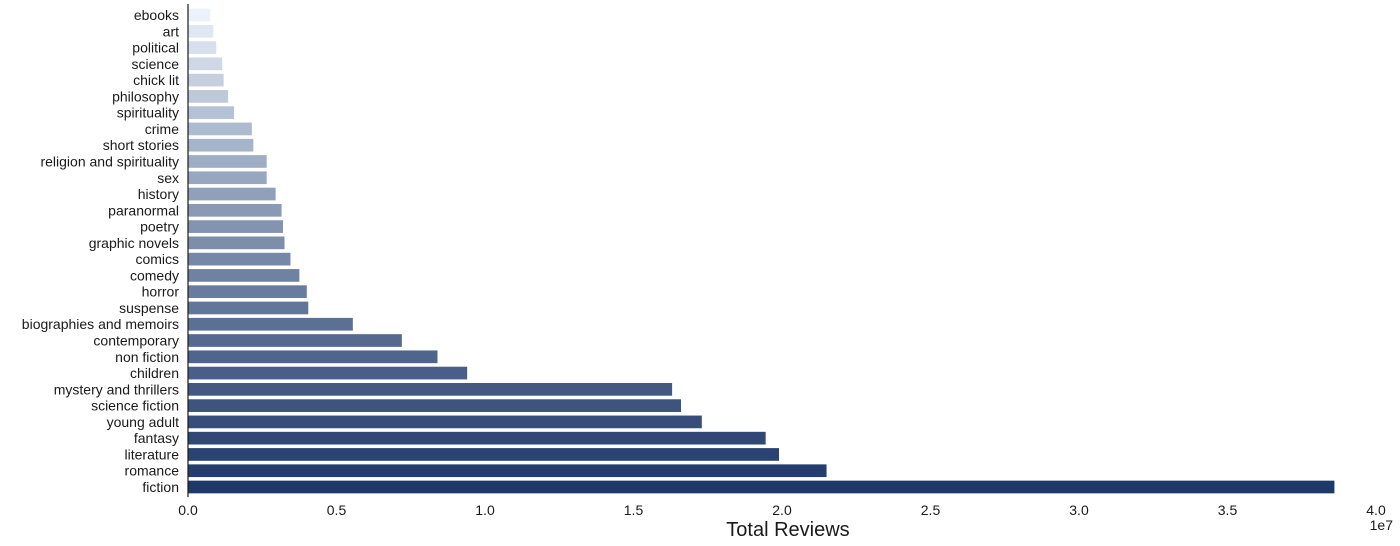  Describe the element at coordinates (244, 275) in the screenshot. I see `bar-comedy` at that location.